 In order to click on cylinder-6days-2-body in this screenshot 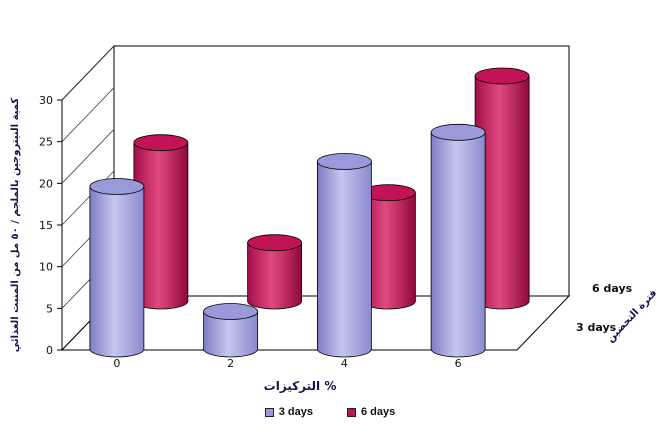, I will do `click(274, 271)`.